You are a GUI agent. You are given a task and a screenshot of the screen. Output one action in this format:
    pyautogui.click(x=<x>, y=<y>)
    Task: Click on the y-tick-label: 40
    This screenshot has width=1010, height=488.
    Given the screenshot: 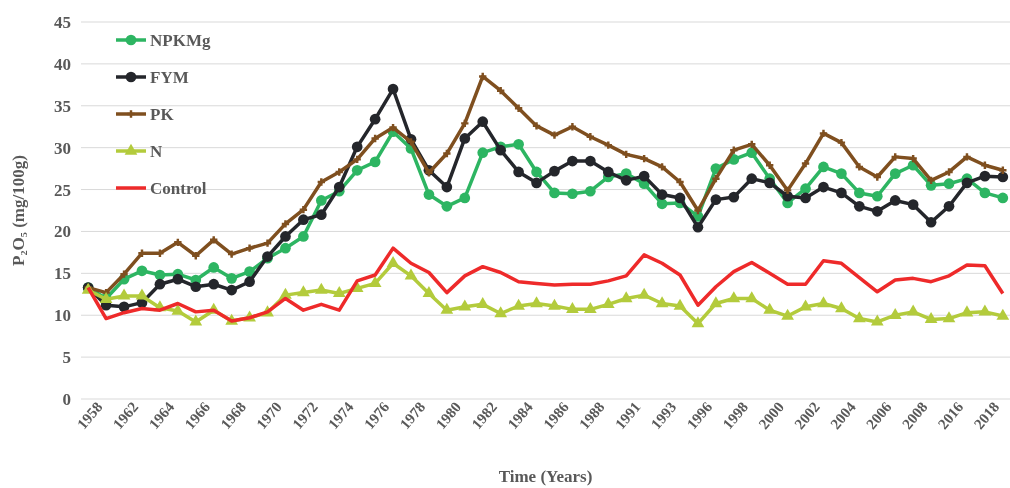 What is the action you would take?
    pyautogui.click(x=62, y=64)
    